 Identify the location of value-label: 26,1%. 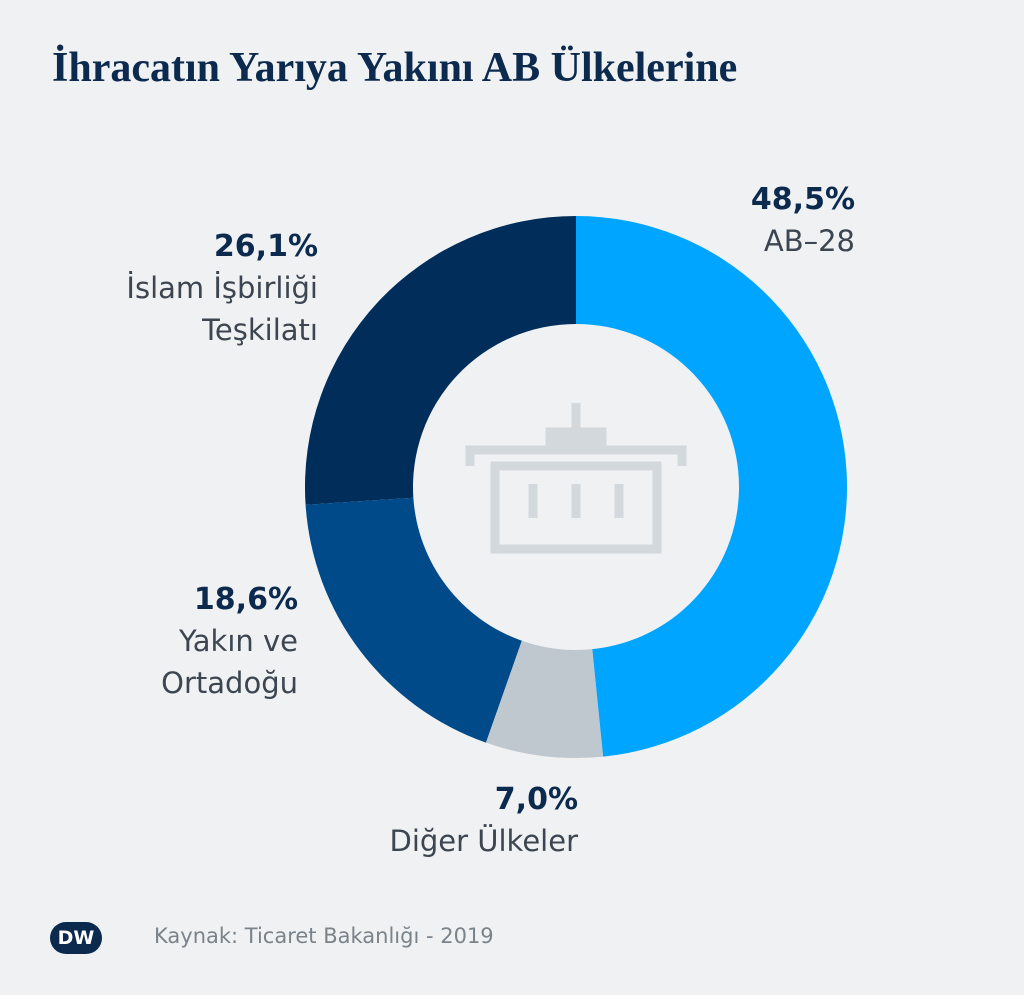
(265, 246).